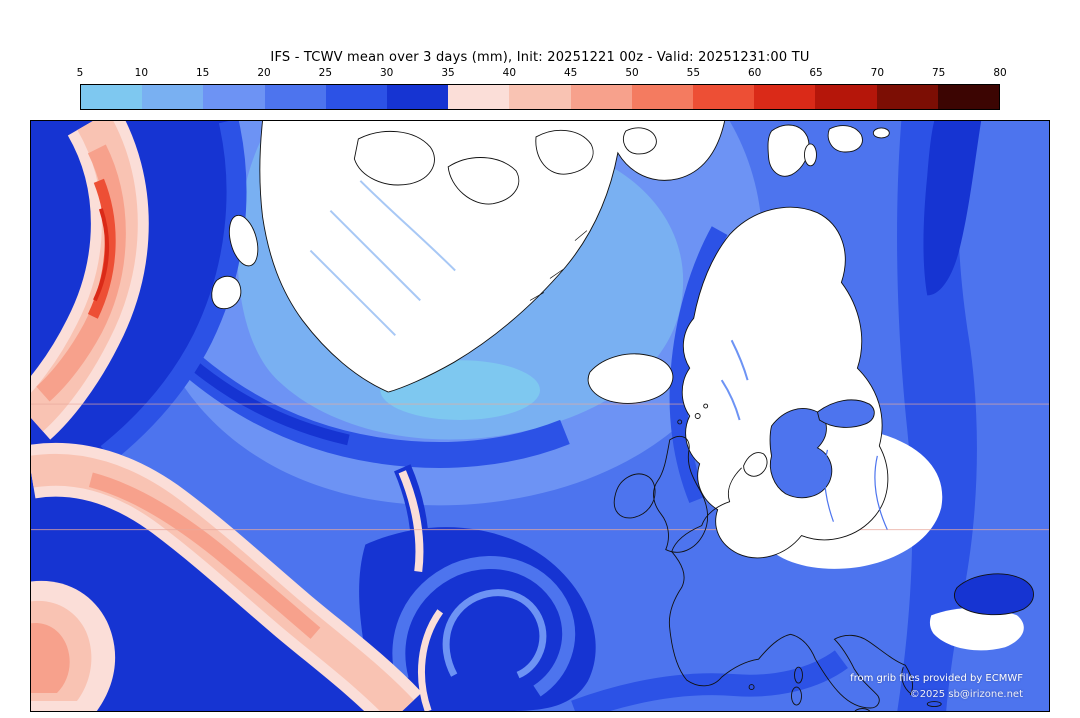  I want to click on colorbar-tick-labels: 5 10 15 20 25 30 35 40 45 50 55 60 65 70 75 80, so click(541, 74).